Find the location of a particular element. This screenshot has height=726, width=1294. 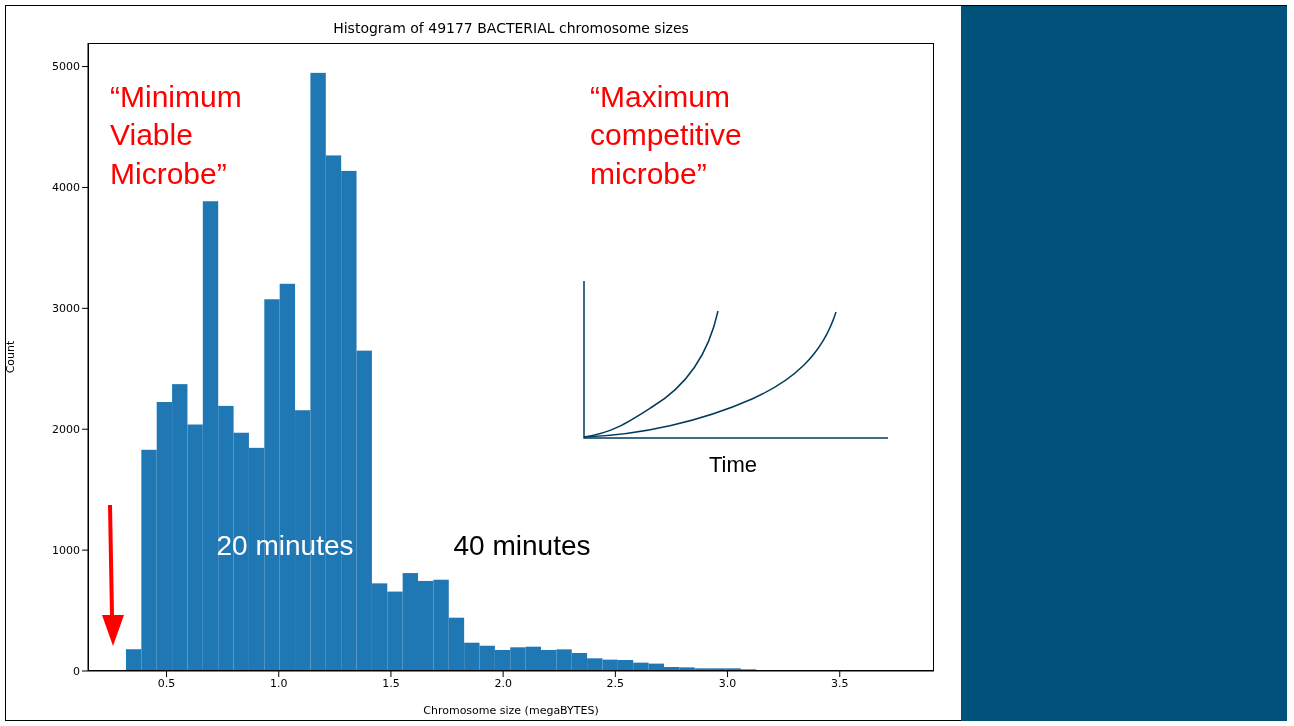

y-tick-label: 3000 is located at coordinates (66, 309).